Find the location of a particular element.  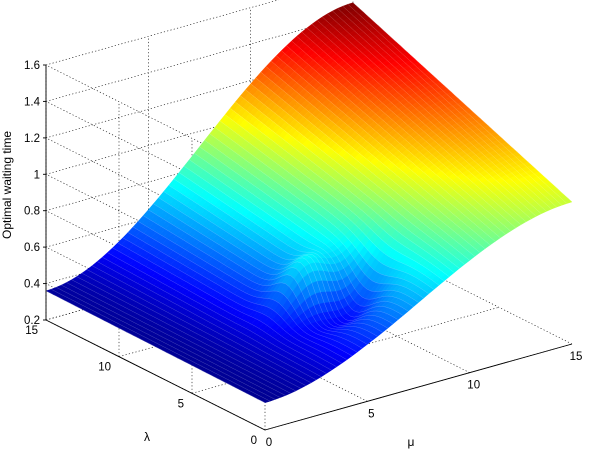

x-axis-line is located at coordinates (418, 387).